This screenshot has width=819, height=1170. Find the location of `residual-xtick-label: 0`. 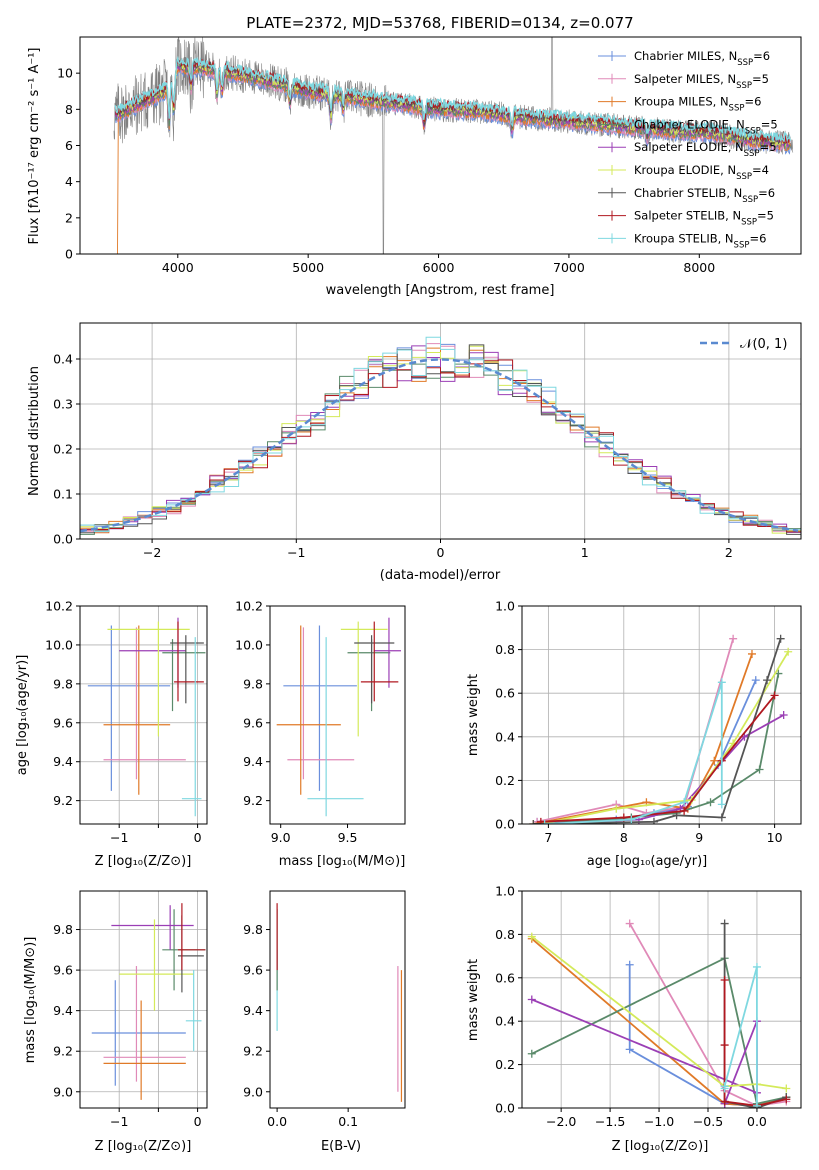

residual-xtick-label: 0 is located at coordinates (441, 552).